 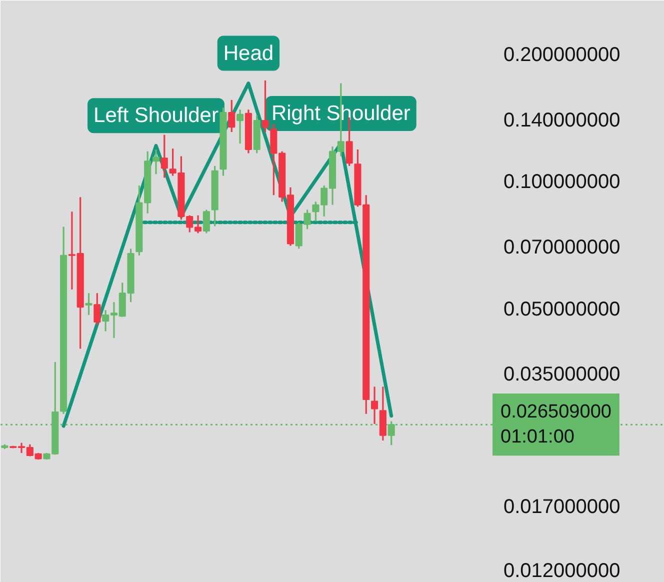 I want to click on y-tick-label: 0.012000000, so click(x=562, y=571).